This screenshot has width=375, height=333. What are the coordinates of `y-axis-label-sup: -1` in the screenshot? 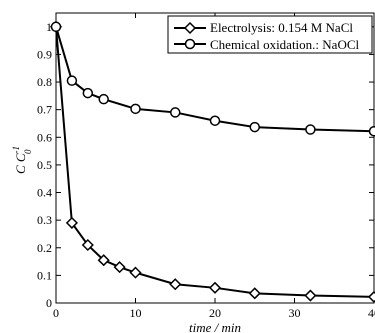 It's located at (16, 150).